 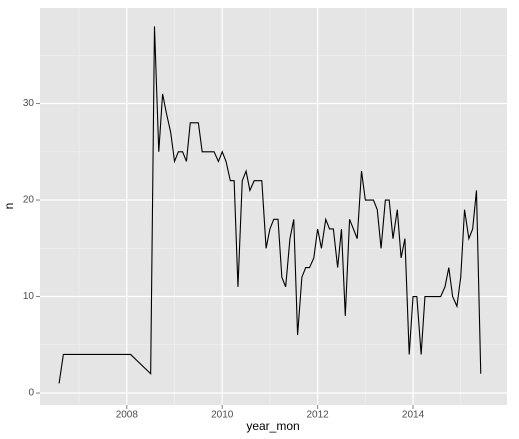 What do you see at coordinates (29, 200) in the screenshot?
I see `y-tick-label: 20` at bounding box center [29, 200].